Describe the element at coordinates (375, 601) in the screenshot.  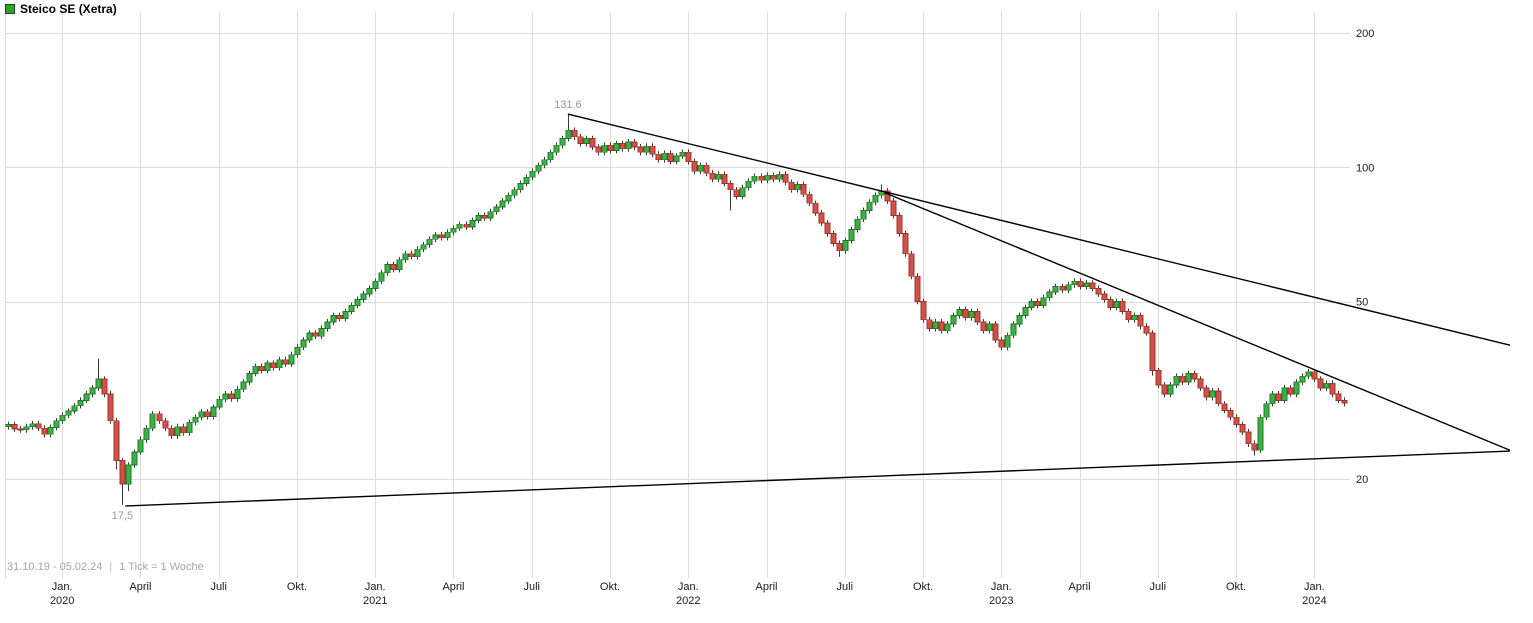
I see `svg-text: 2021` at that location.